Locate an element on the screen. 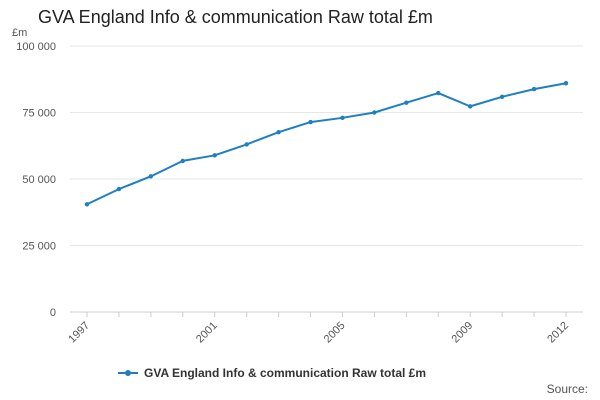 This screenshot has height=400, width=600. legend-swatch is located at coordinates (128, 373).